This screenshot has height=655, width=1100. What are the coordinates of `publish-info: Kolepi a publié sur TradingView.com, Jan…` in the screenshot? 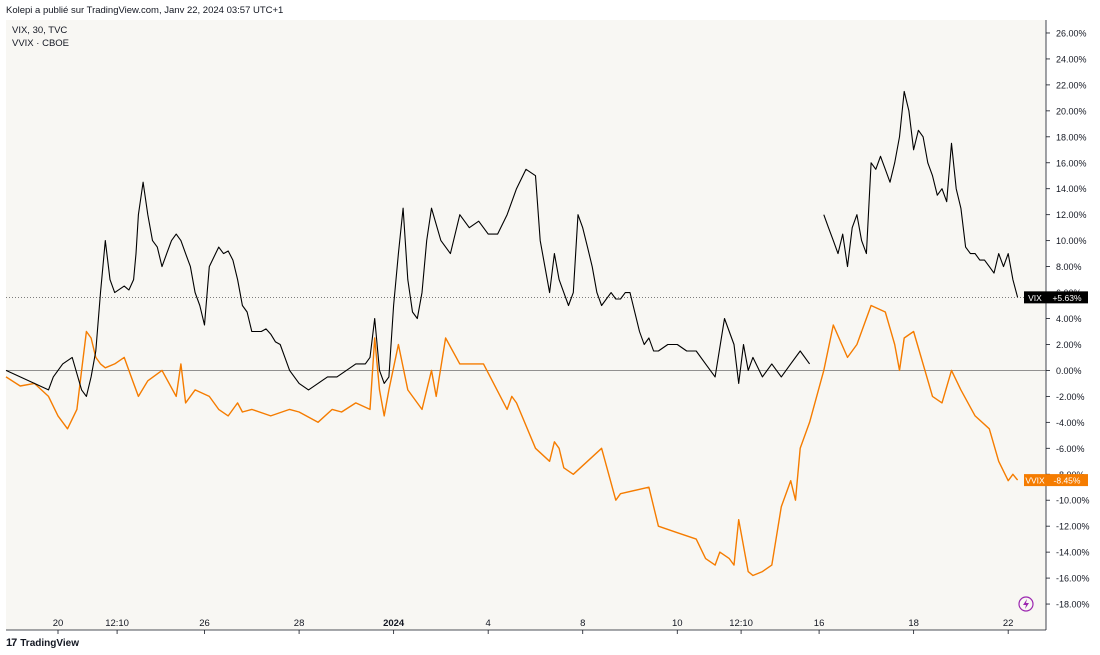 It's located at (145, 10).